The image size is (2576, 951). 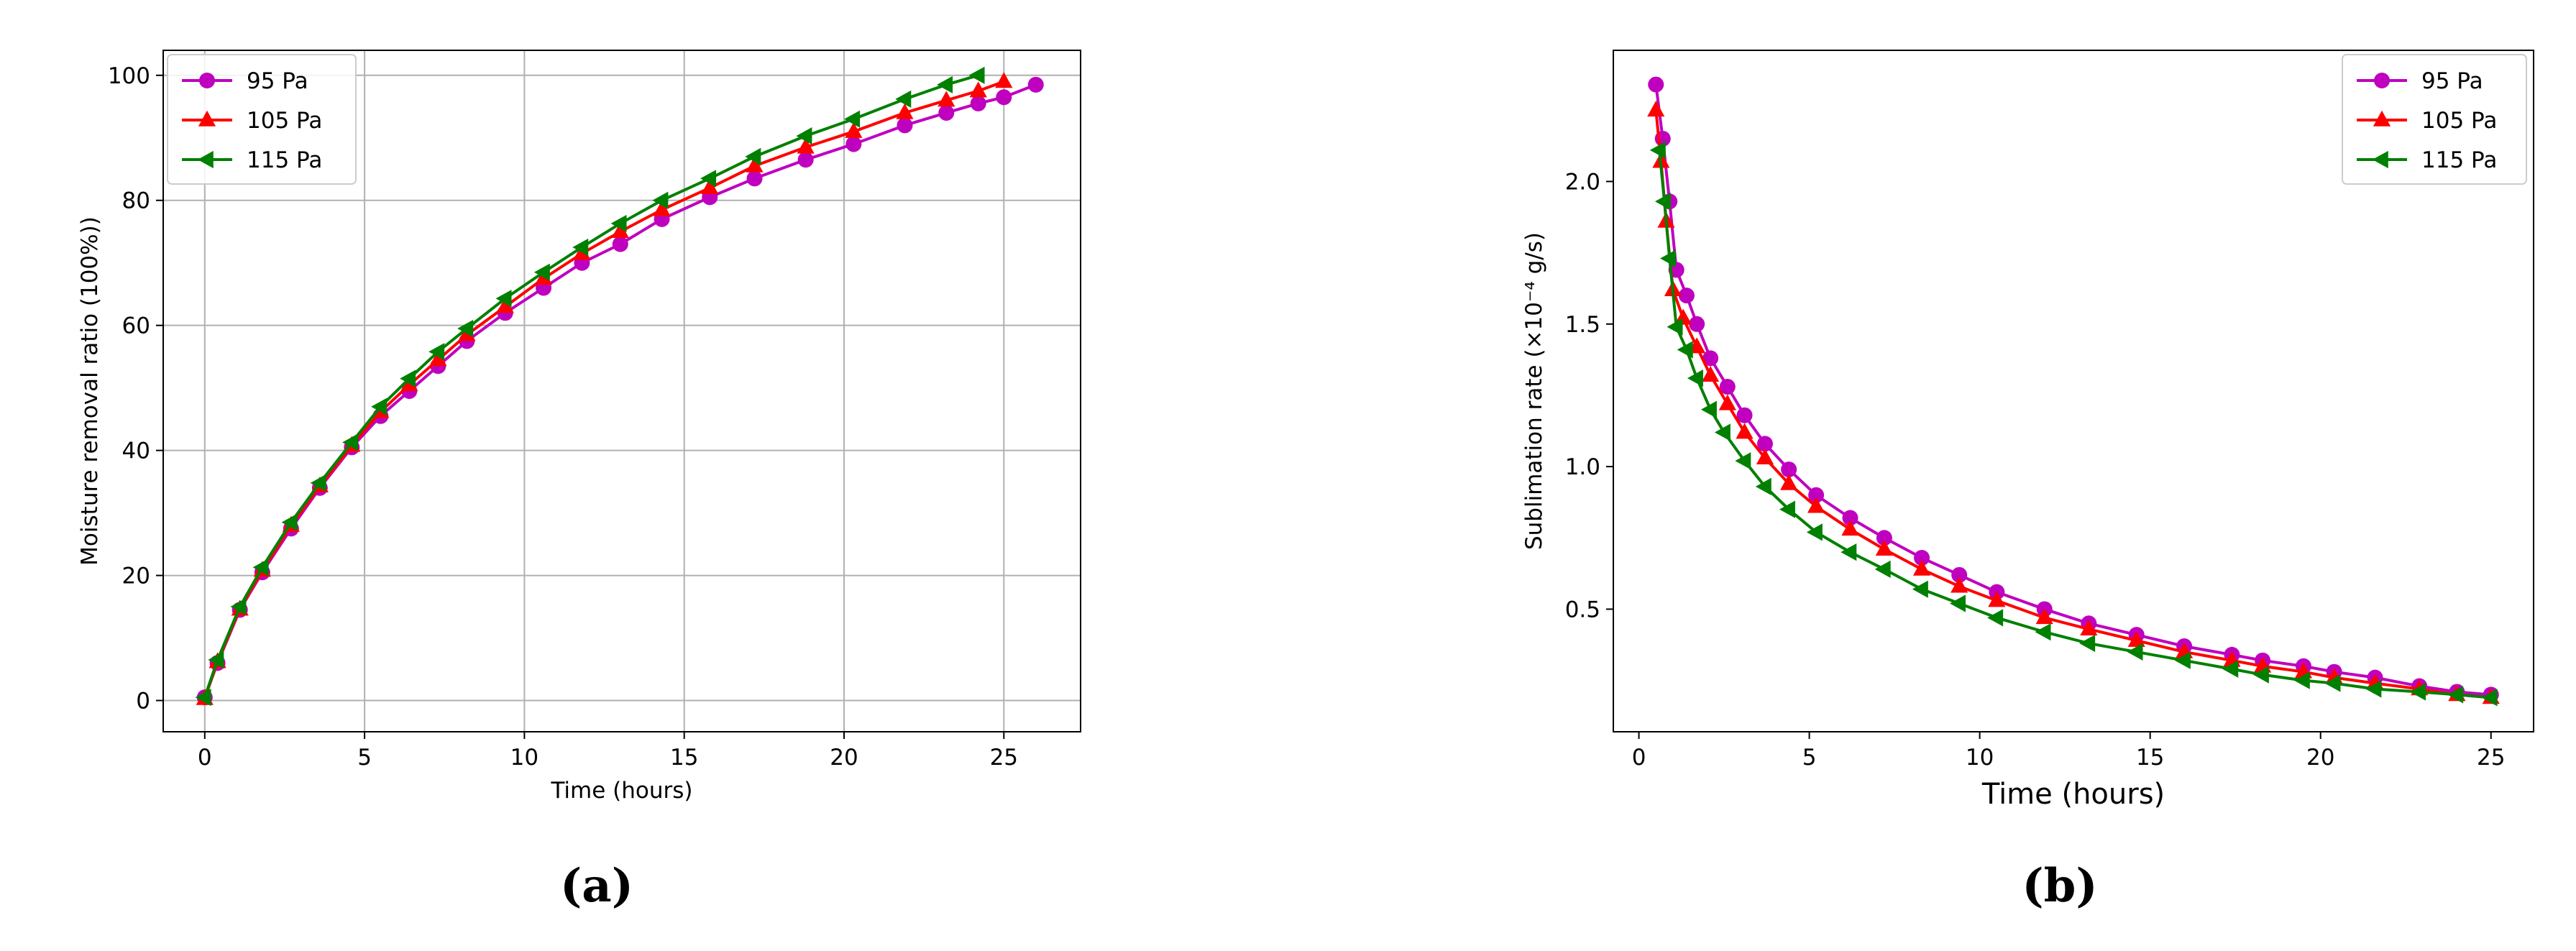 What do you see at coordinates (1809, 758) in the screenshot?
I see `x-tick-label: 5` at bounding box center [1809, 758].